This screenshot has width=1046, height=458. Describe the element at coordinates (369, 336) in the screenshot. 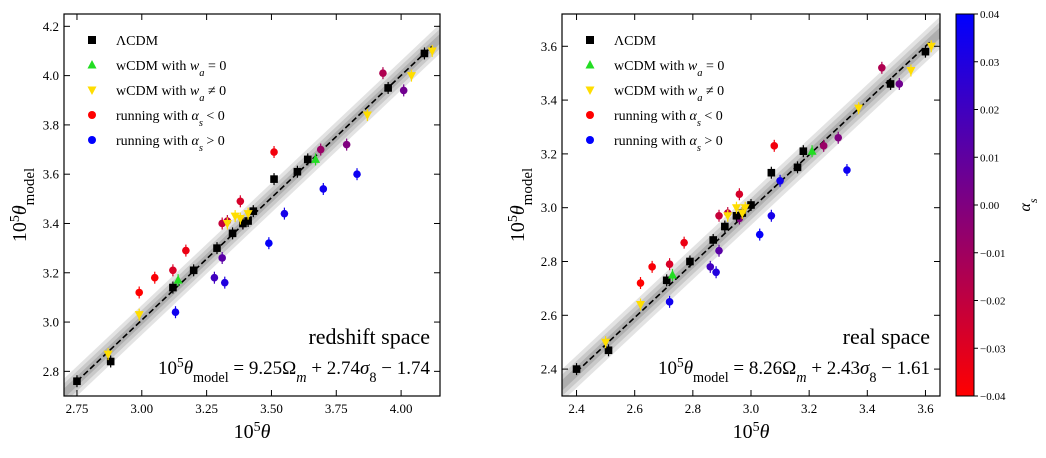

I see `space-label: redshift space` at that location.